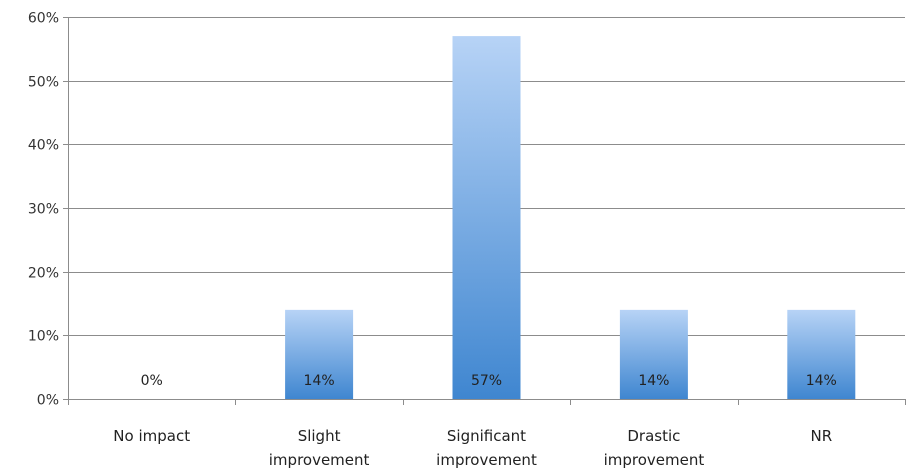 This screenshot has width=913, height=473. Describe the element at coordinates (319, 436) in the screenshot. I see `category-label-line: Slight` at that location.